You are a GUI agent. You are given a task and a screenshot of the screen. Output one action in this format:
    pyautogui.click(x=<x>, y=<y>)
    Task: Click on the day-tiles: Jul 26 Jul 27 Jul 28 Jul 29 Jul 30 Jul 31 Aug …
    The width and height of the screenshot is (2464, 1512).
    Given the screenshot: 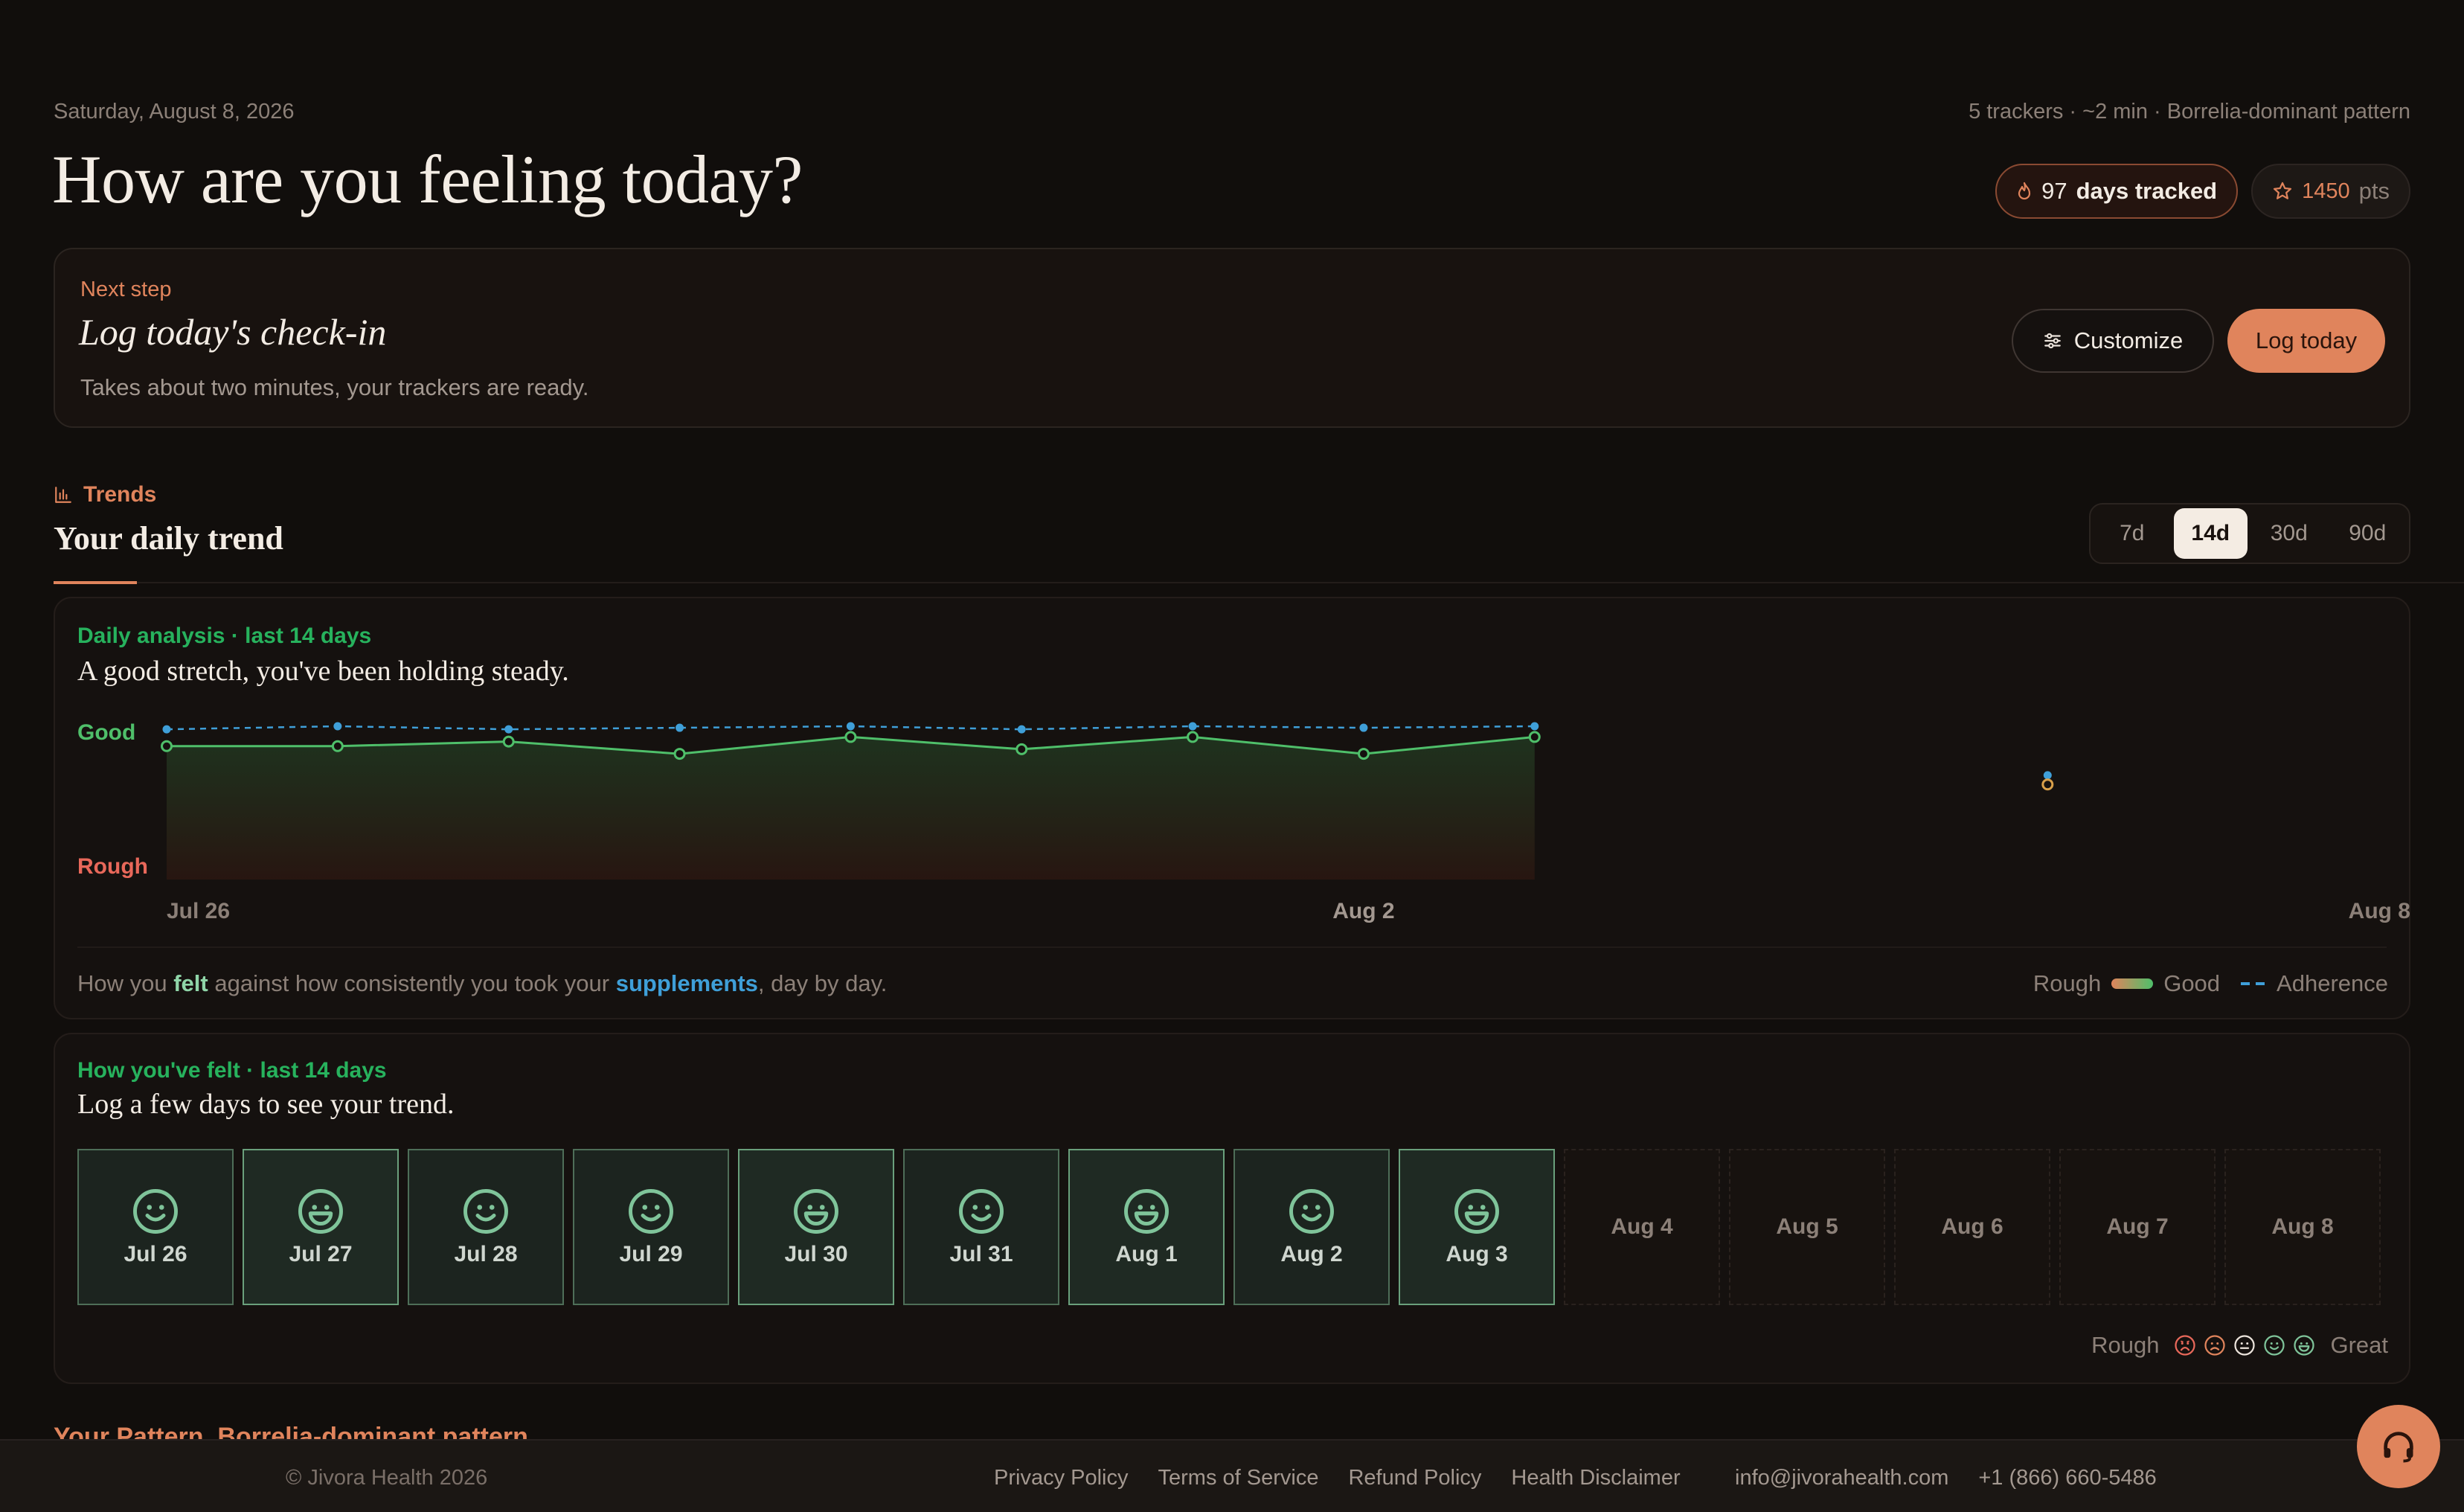 What is the action you would take?
    pyautogui.click(x=1229, y=1227)
    